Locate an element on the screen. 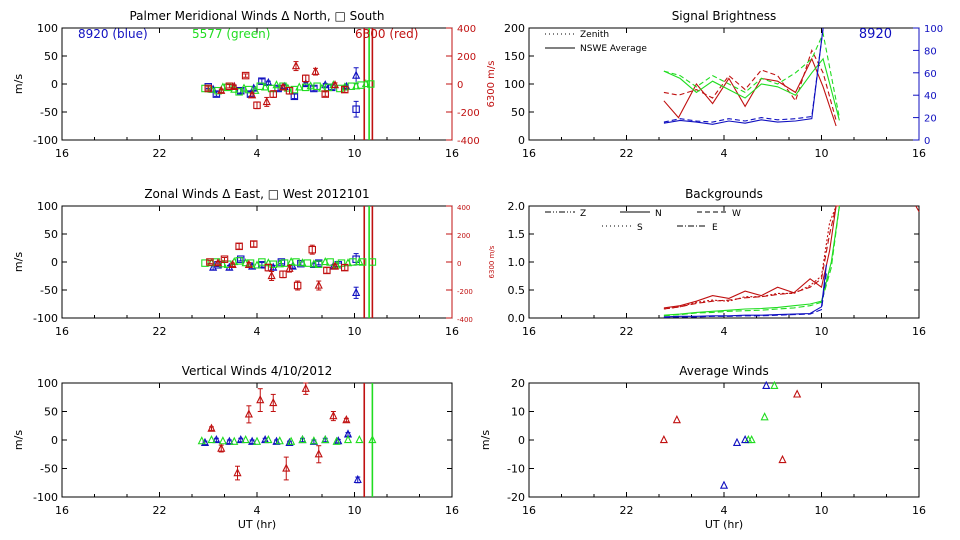 Image resolution: width=960 pixels, height=540 pixels. palmer-meridional-right-tick-label: 0 is located at coordinates (460, 85).